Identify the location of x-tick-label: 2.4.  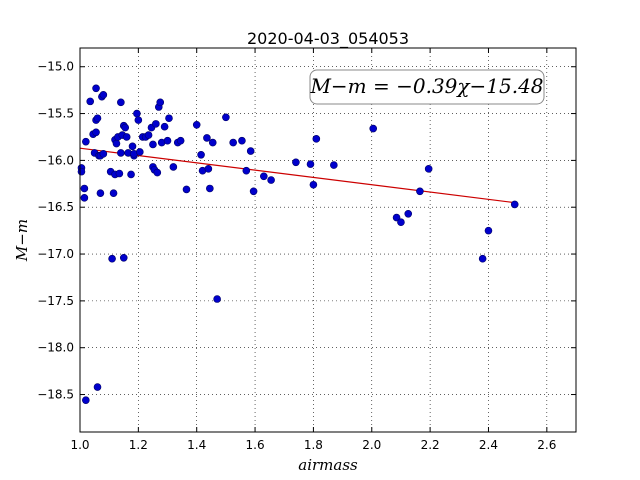
(488, 445).